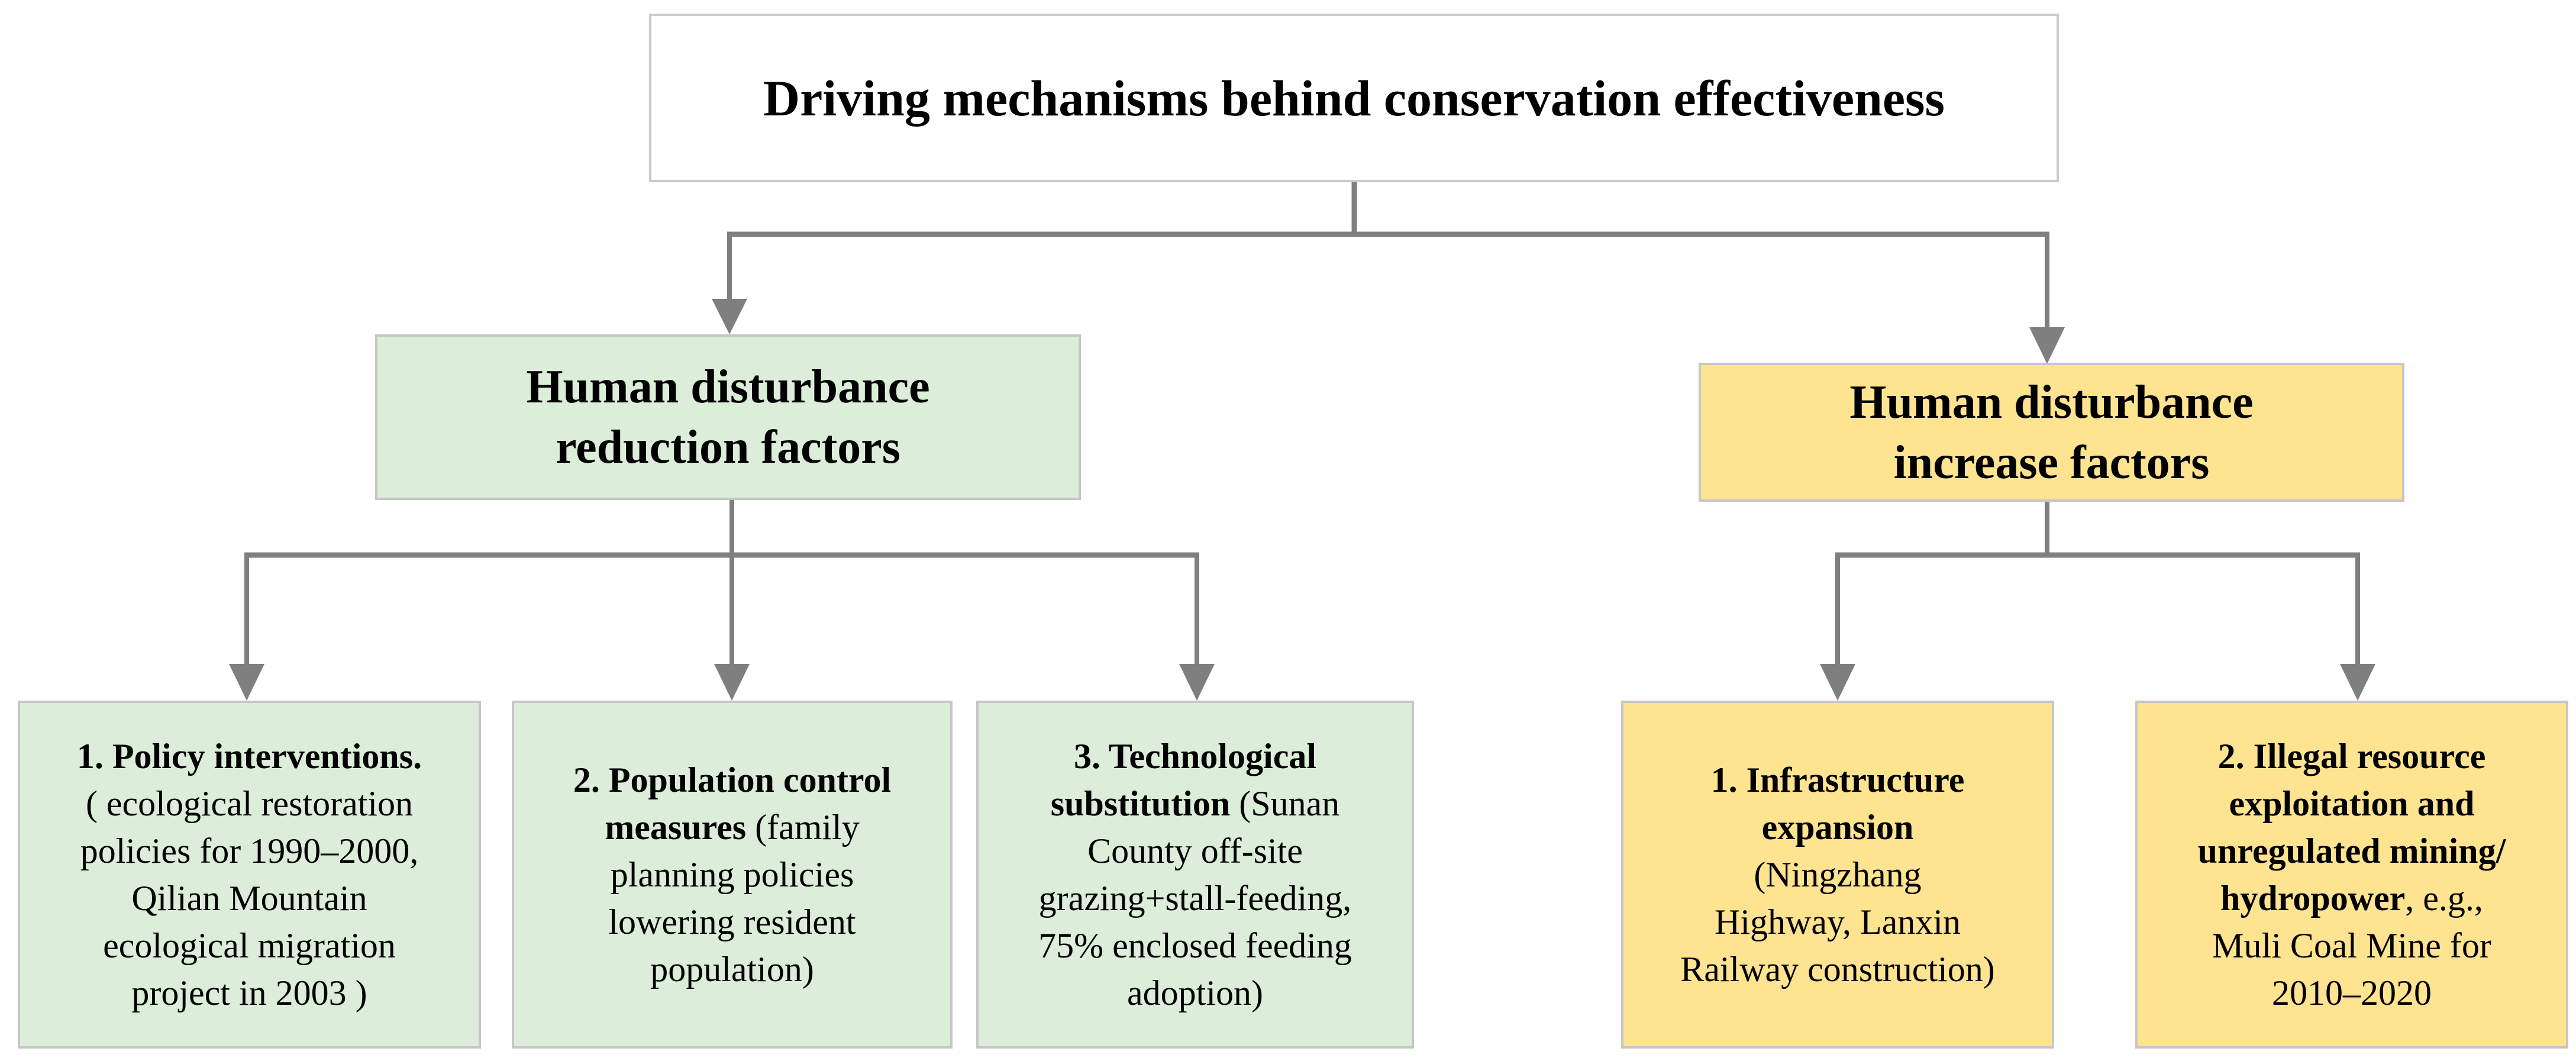 Image resolution: width=2576 pixels, height=1061 pixels. I want to click on arrowhead-leaf4-icon, so click(1837, 683).